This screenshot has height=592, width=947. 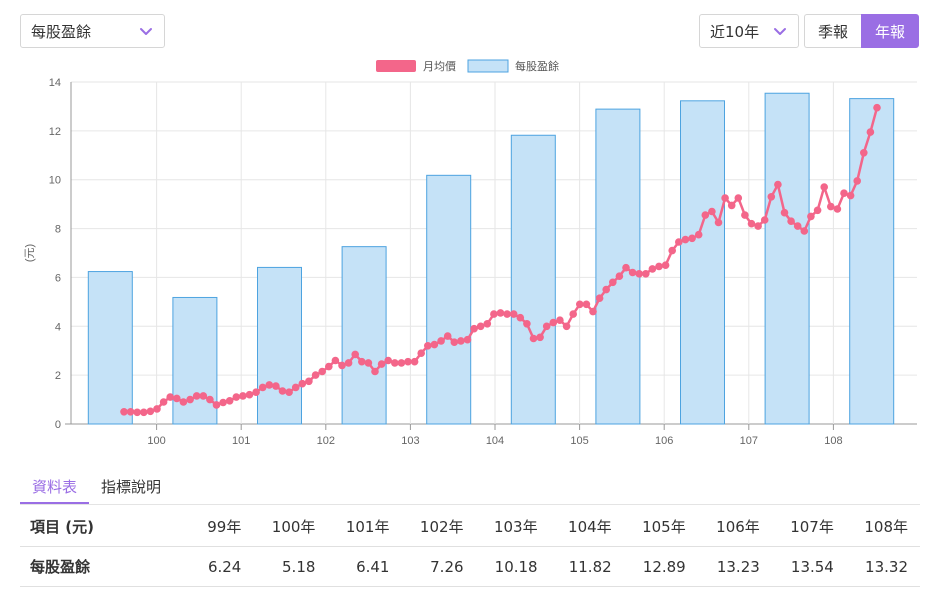 I want to click on chart-legend: 月均價 每股盈餘, so click(x=467, y=66).